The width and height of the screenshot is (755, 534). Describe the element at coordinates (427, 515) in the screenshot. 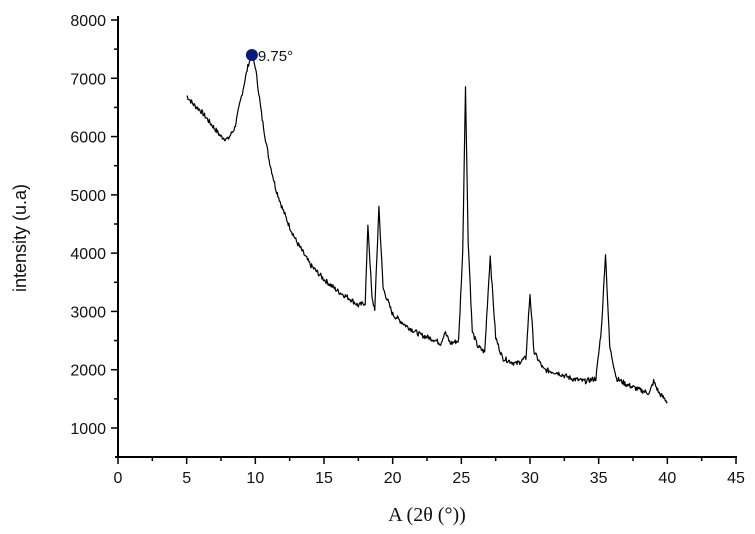

I see `x-axis-title: A (2θ (°))` at that location.